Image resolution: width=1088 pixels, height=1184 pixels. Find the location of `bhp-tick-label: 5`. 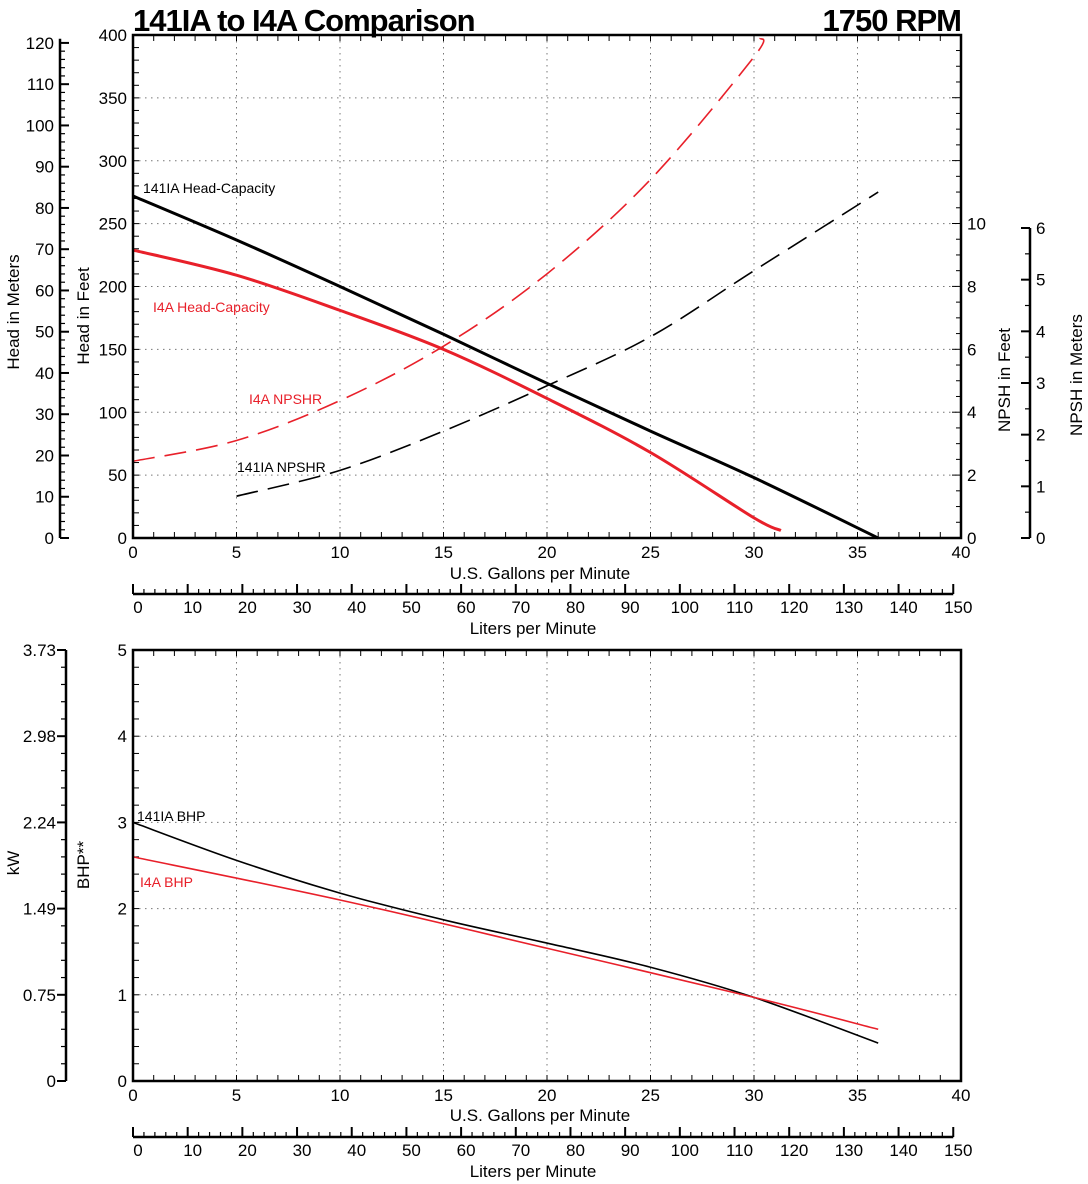

bhp-tick-label: 5 is located at coordinates (122, 650).